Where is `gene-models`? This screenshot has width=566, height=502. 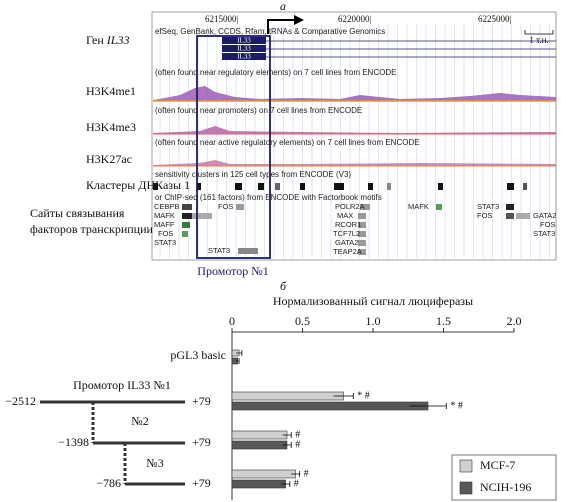
gene-models is located at coordinates (389, 37).